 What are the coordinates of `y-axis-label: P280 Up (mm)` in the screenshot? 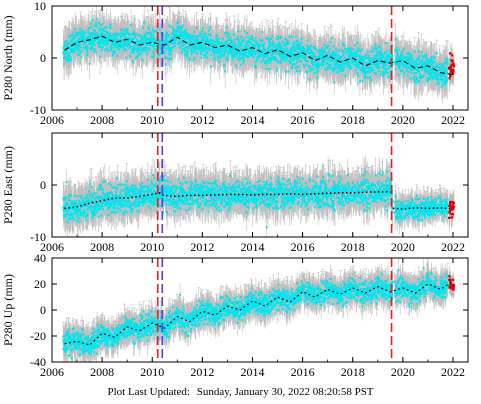 It's located at (8, 310).